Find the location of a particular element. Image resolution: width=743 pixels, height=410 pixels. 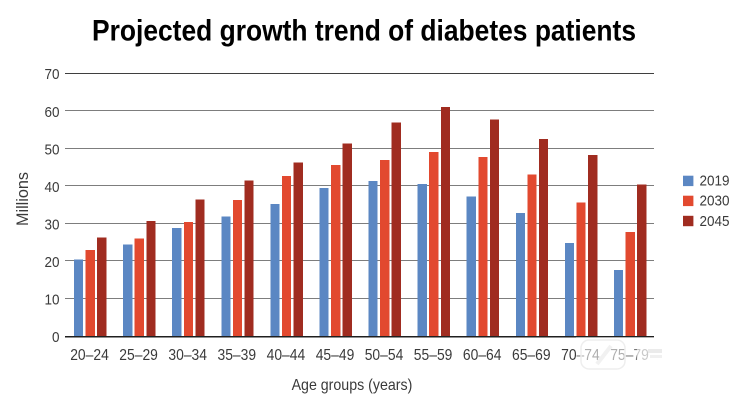

svg-text: 10 is located at coordinates (52, 300).